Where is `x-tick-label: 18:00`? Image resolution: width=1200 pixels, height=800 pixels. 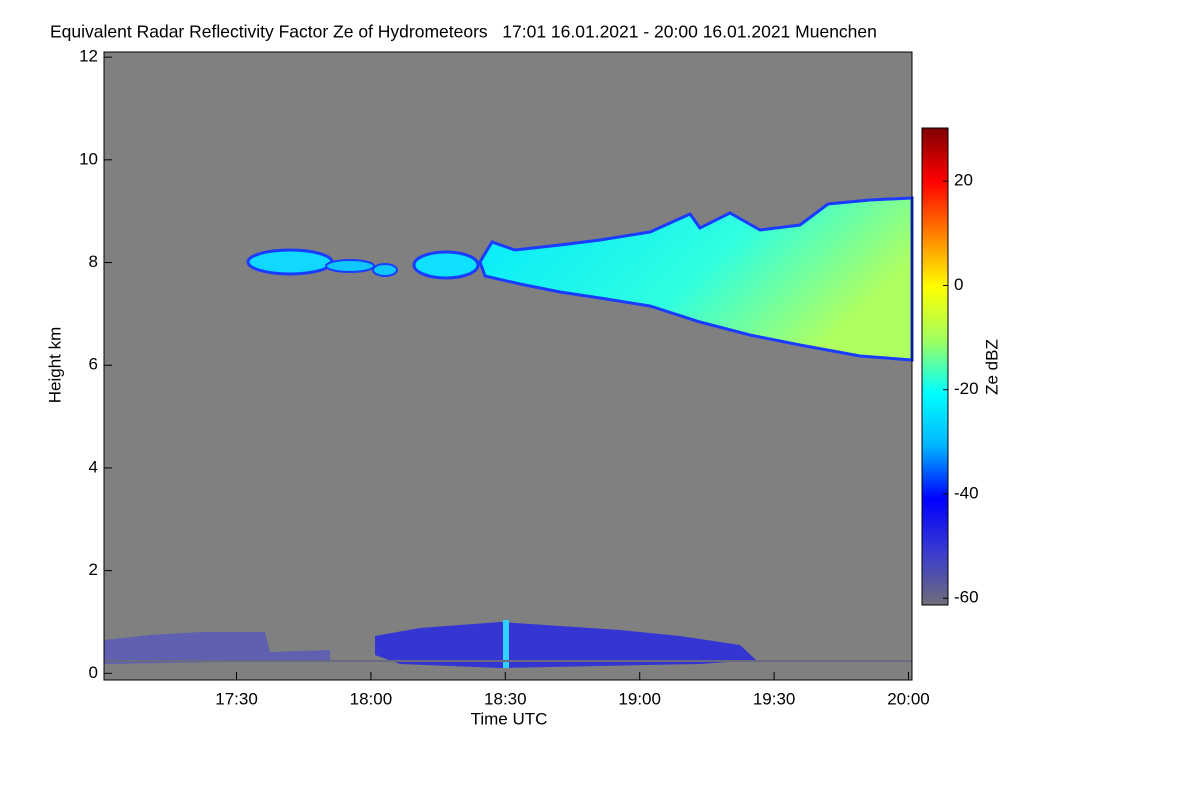 x-tick-label: 18:00 is located at coordinates (371, 698).